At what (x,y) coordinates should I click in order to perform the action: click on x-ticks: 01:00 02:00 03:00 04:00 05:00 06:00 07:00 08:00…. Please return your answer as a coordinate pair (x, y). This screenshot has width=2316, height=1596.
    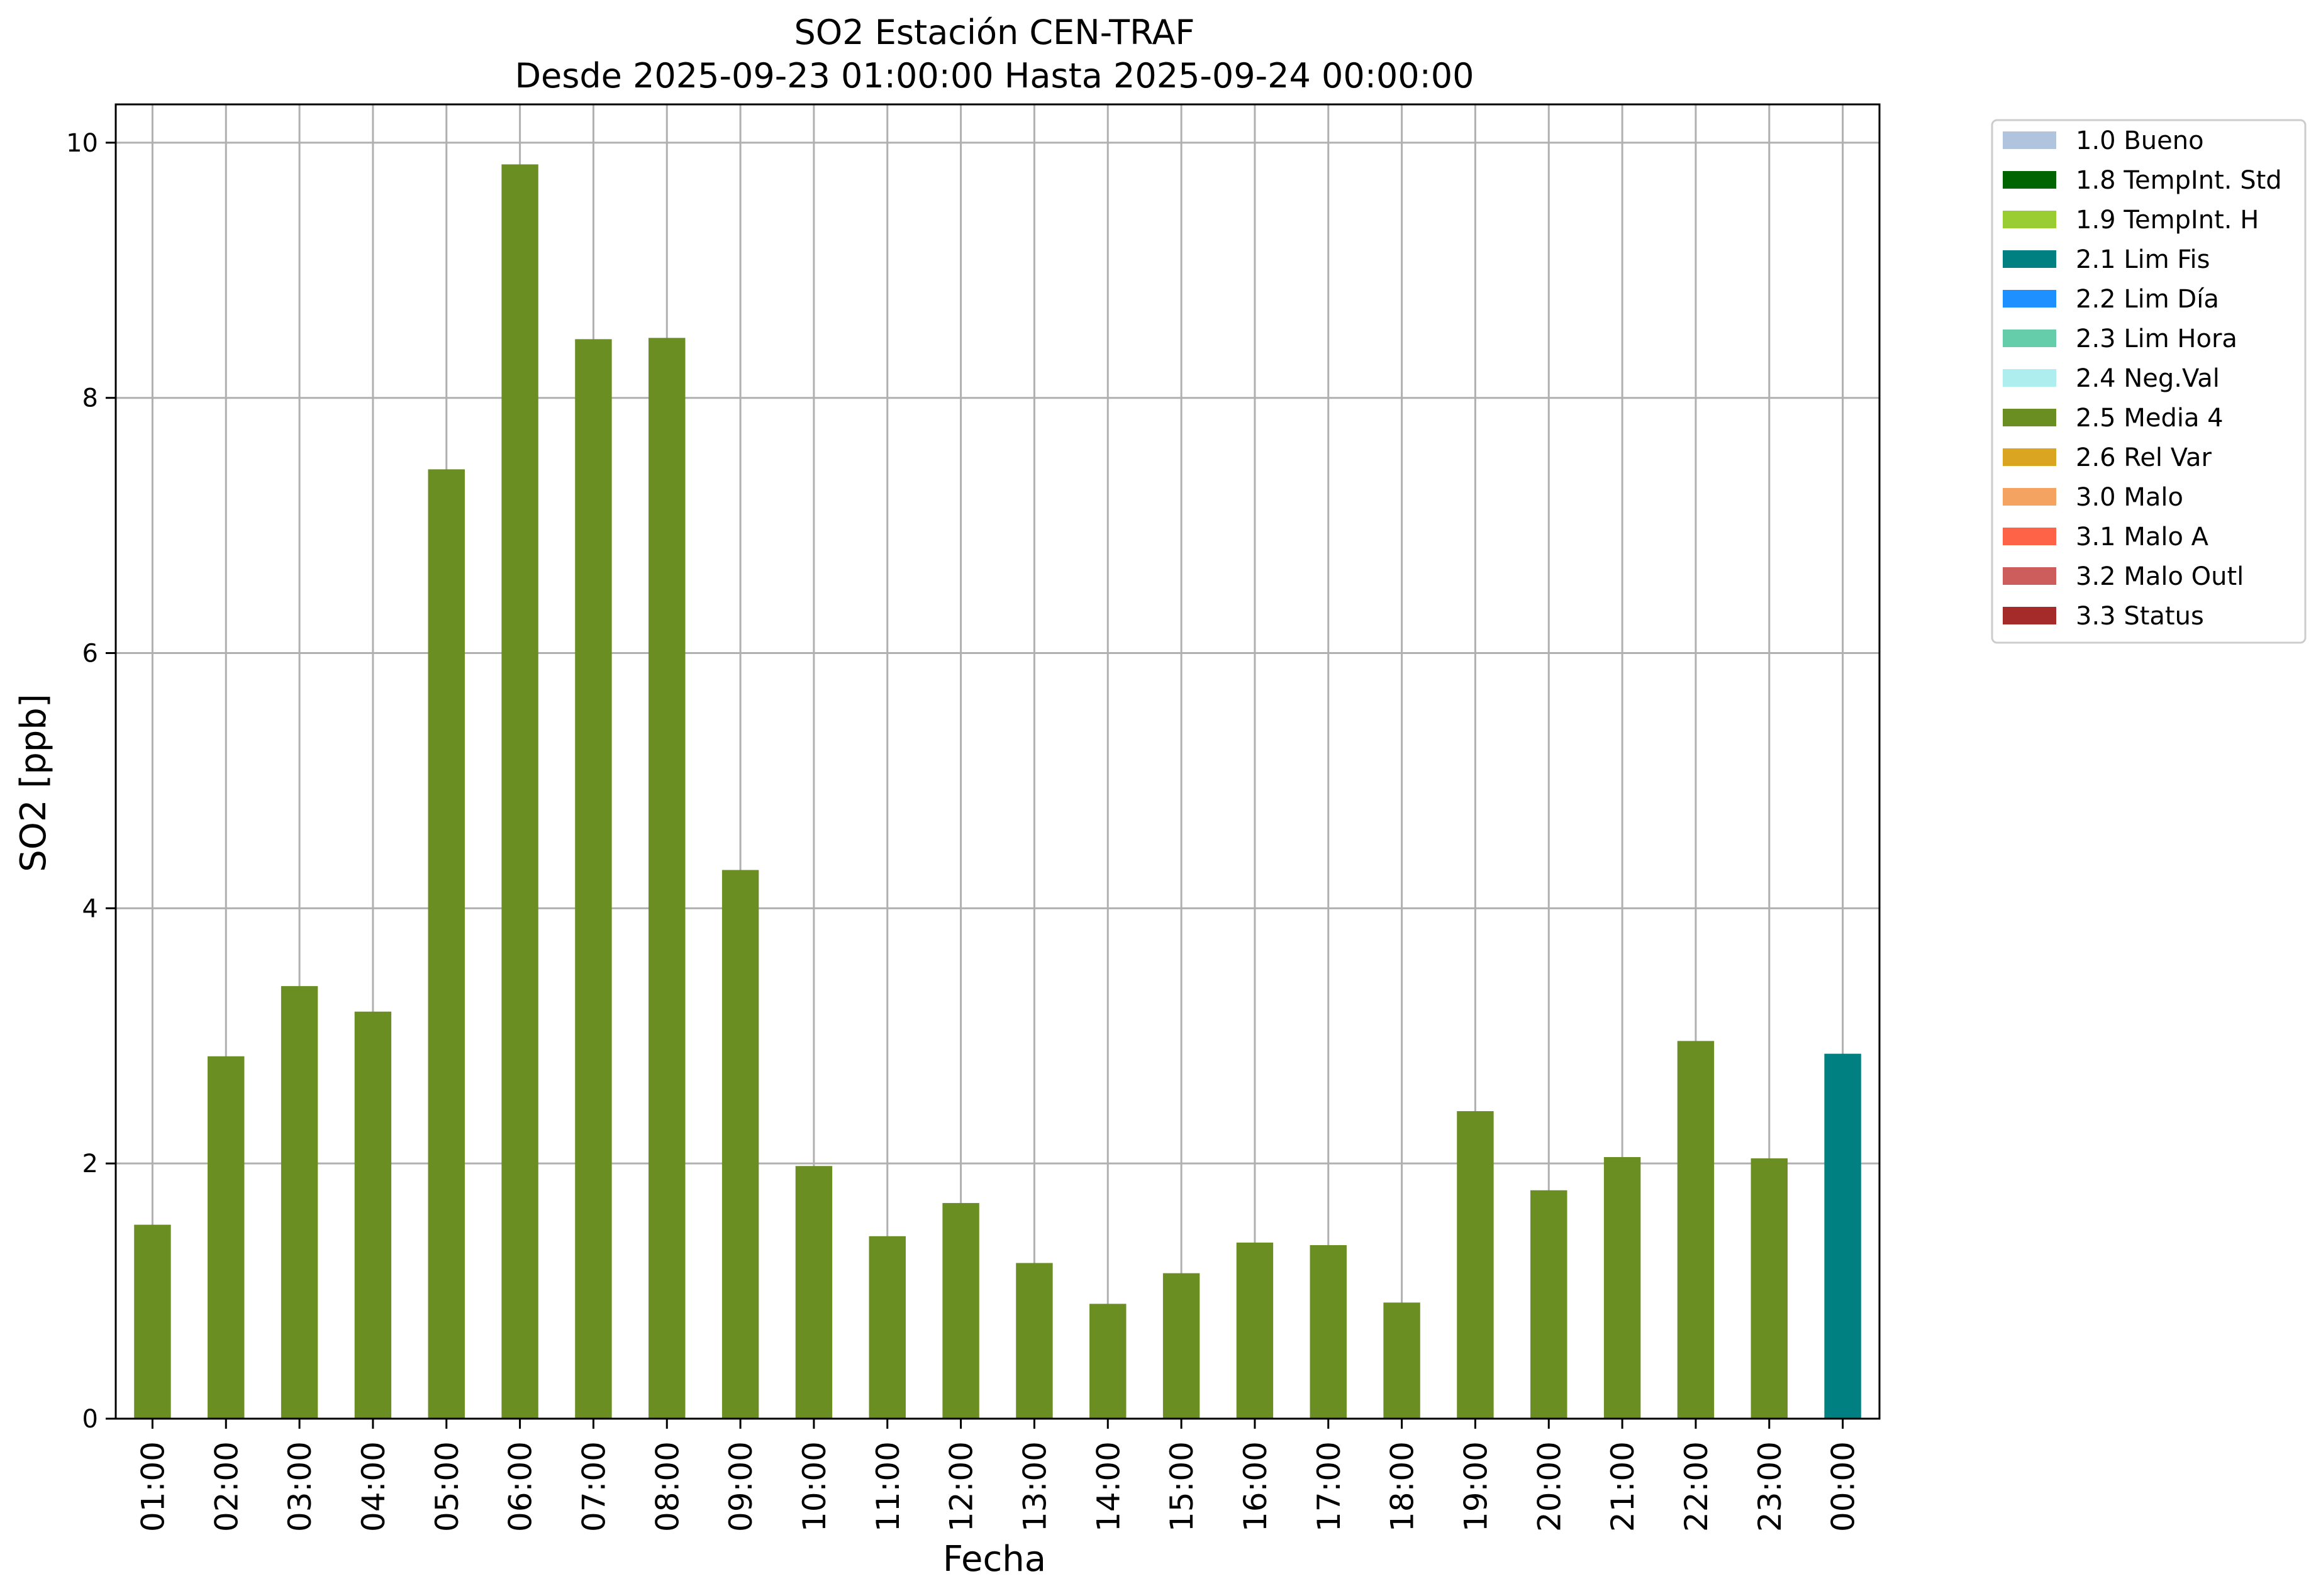
    Looking at the image, I should click on (998, 1475).